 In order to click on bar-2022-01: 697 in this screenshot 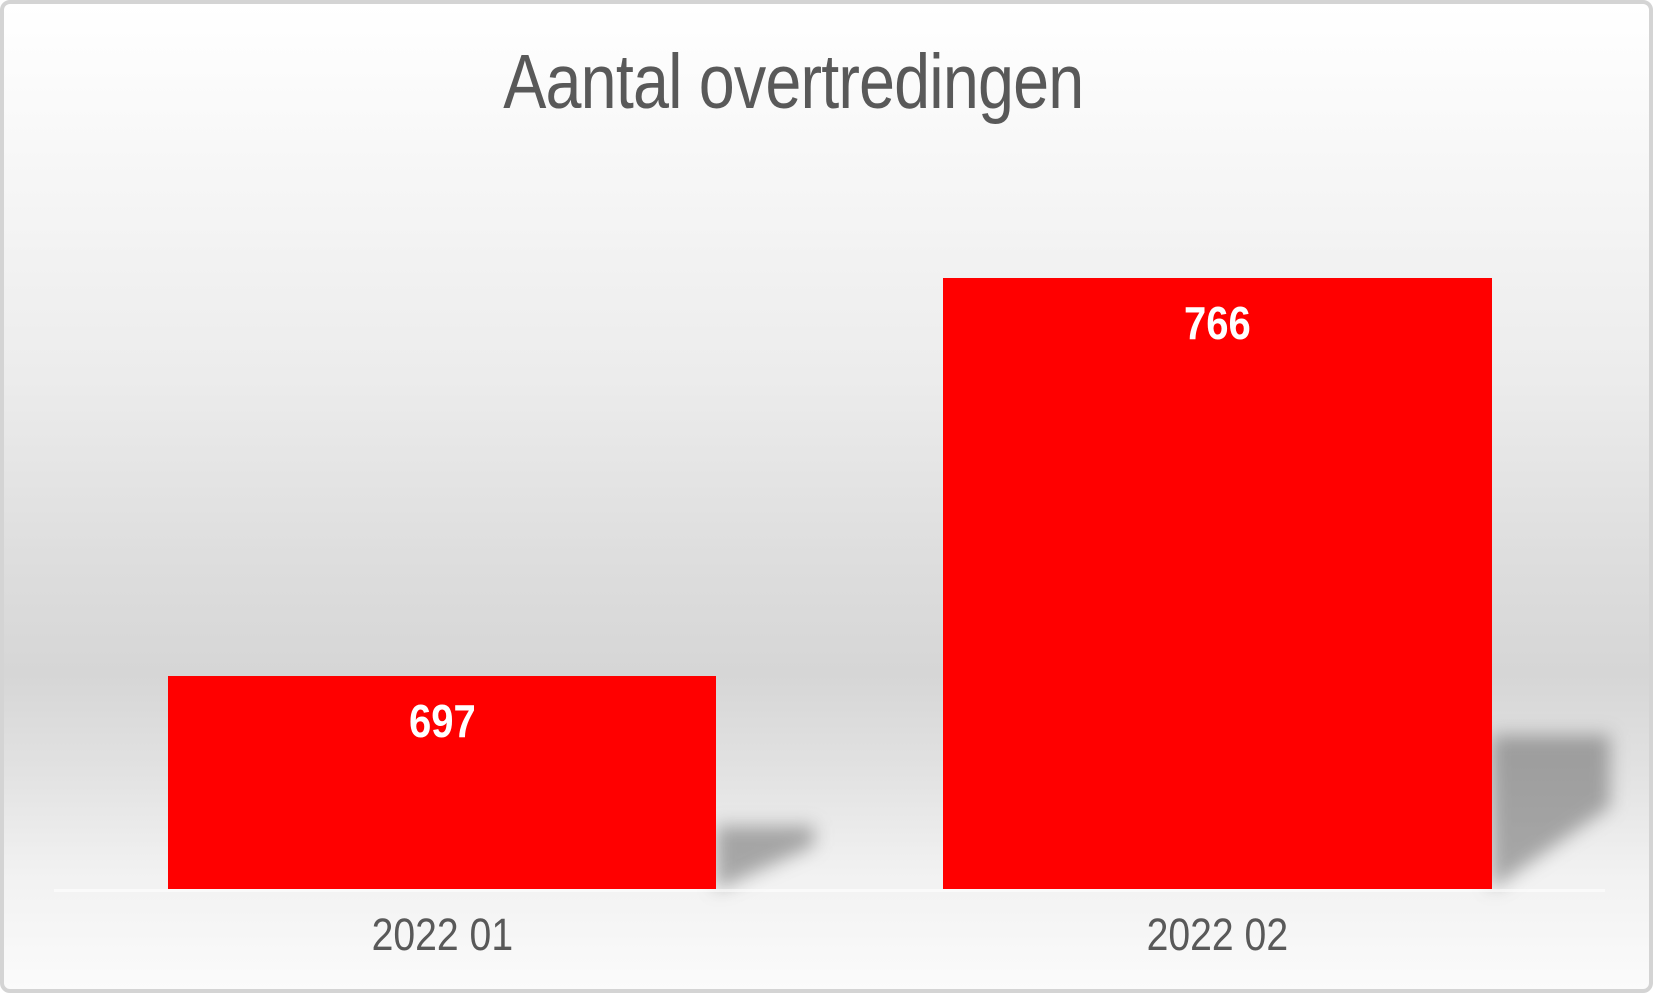, I will do `click(442, 782)`.